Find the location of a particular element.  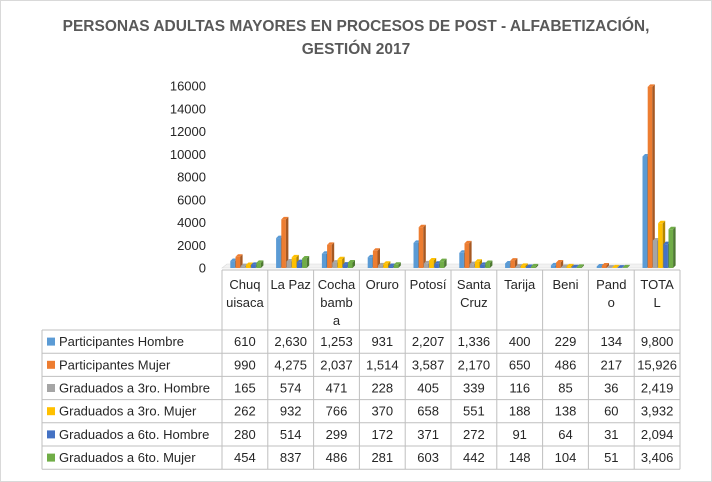

data-label: 15,926 is located at coordinates (657, 364).